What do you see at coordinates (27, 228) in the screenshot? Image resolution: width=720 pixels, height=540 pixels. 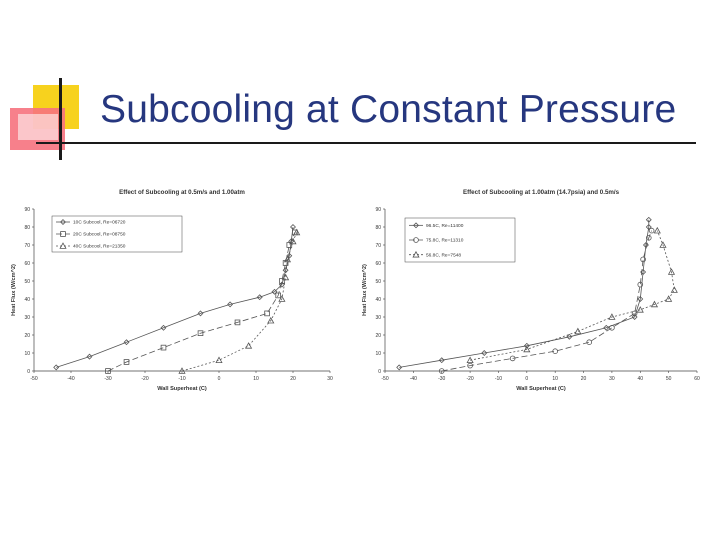 I see `y-tick-label: 80` at bounding box center [27, 228].